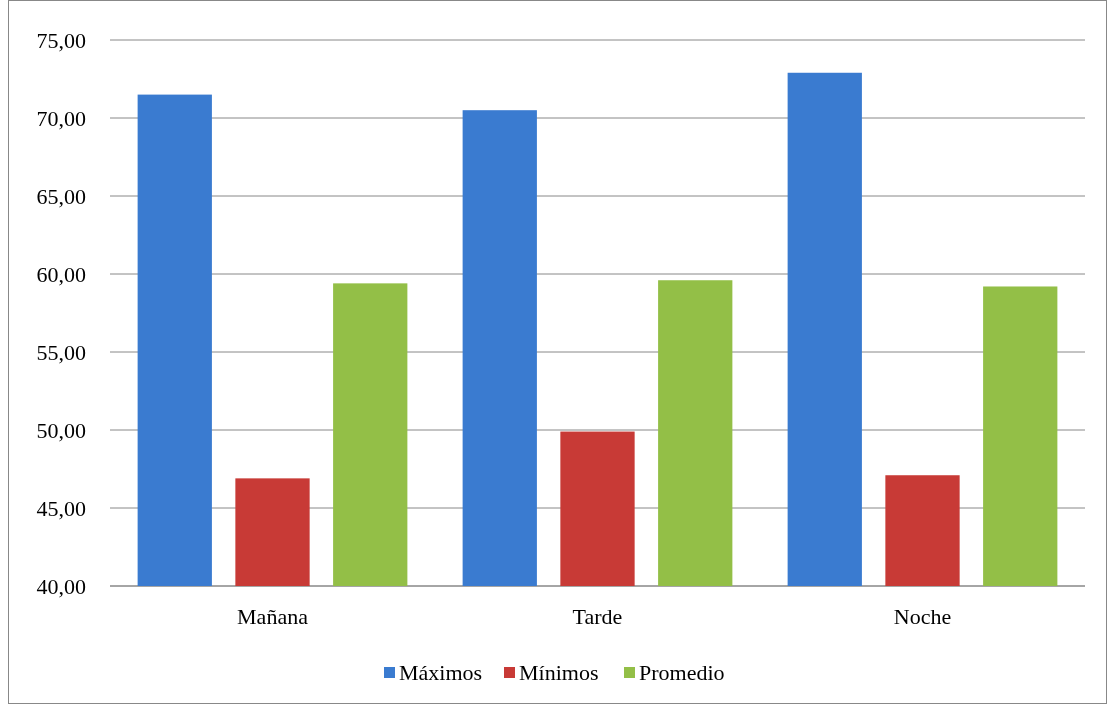 This screenshot has width=1108, height=704. Describe the element at coordinates (273, 616) in the screenshot. I see `x-tick-label: Mañana` at that location.